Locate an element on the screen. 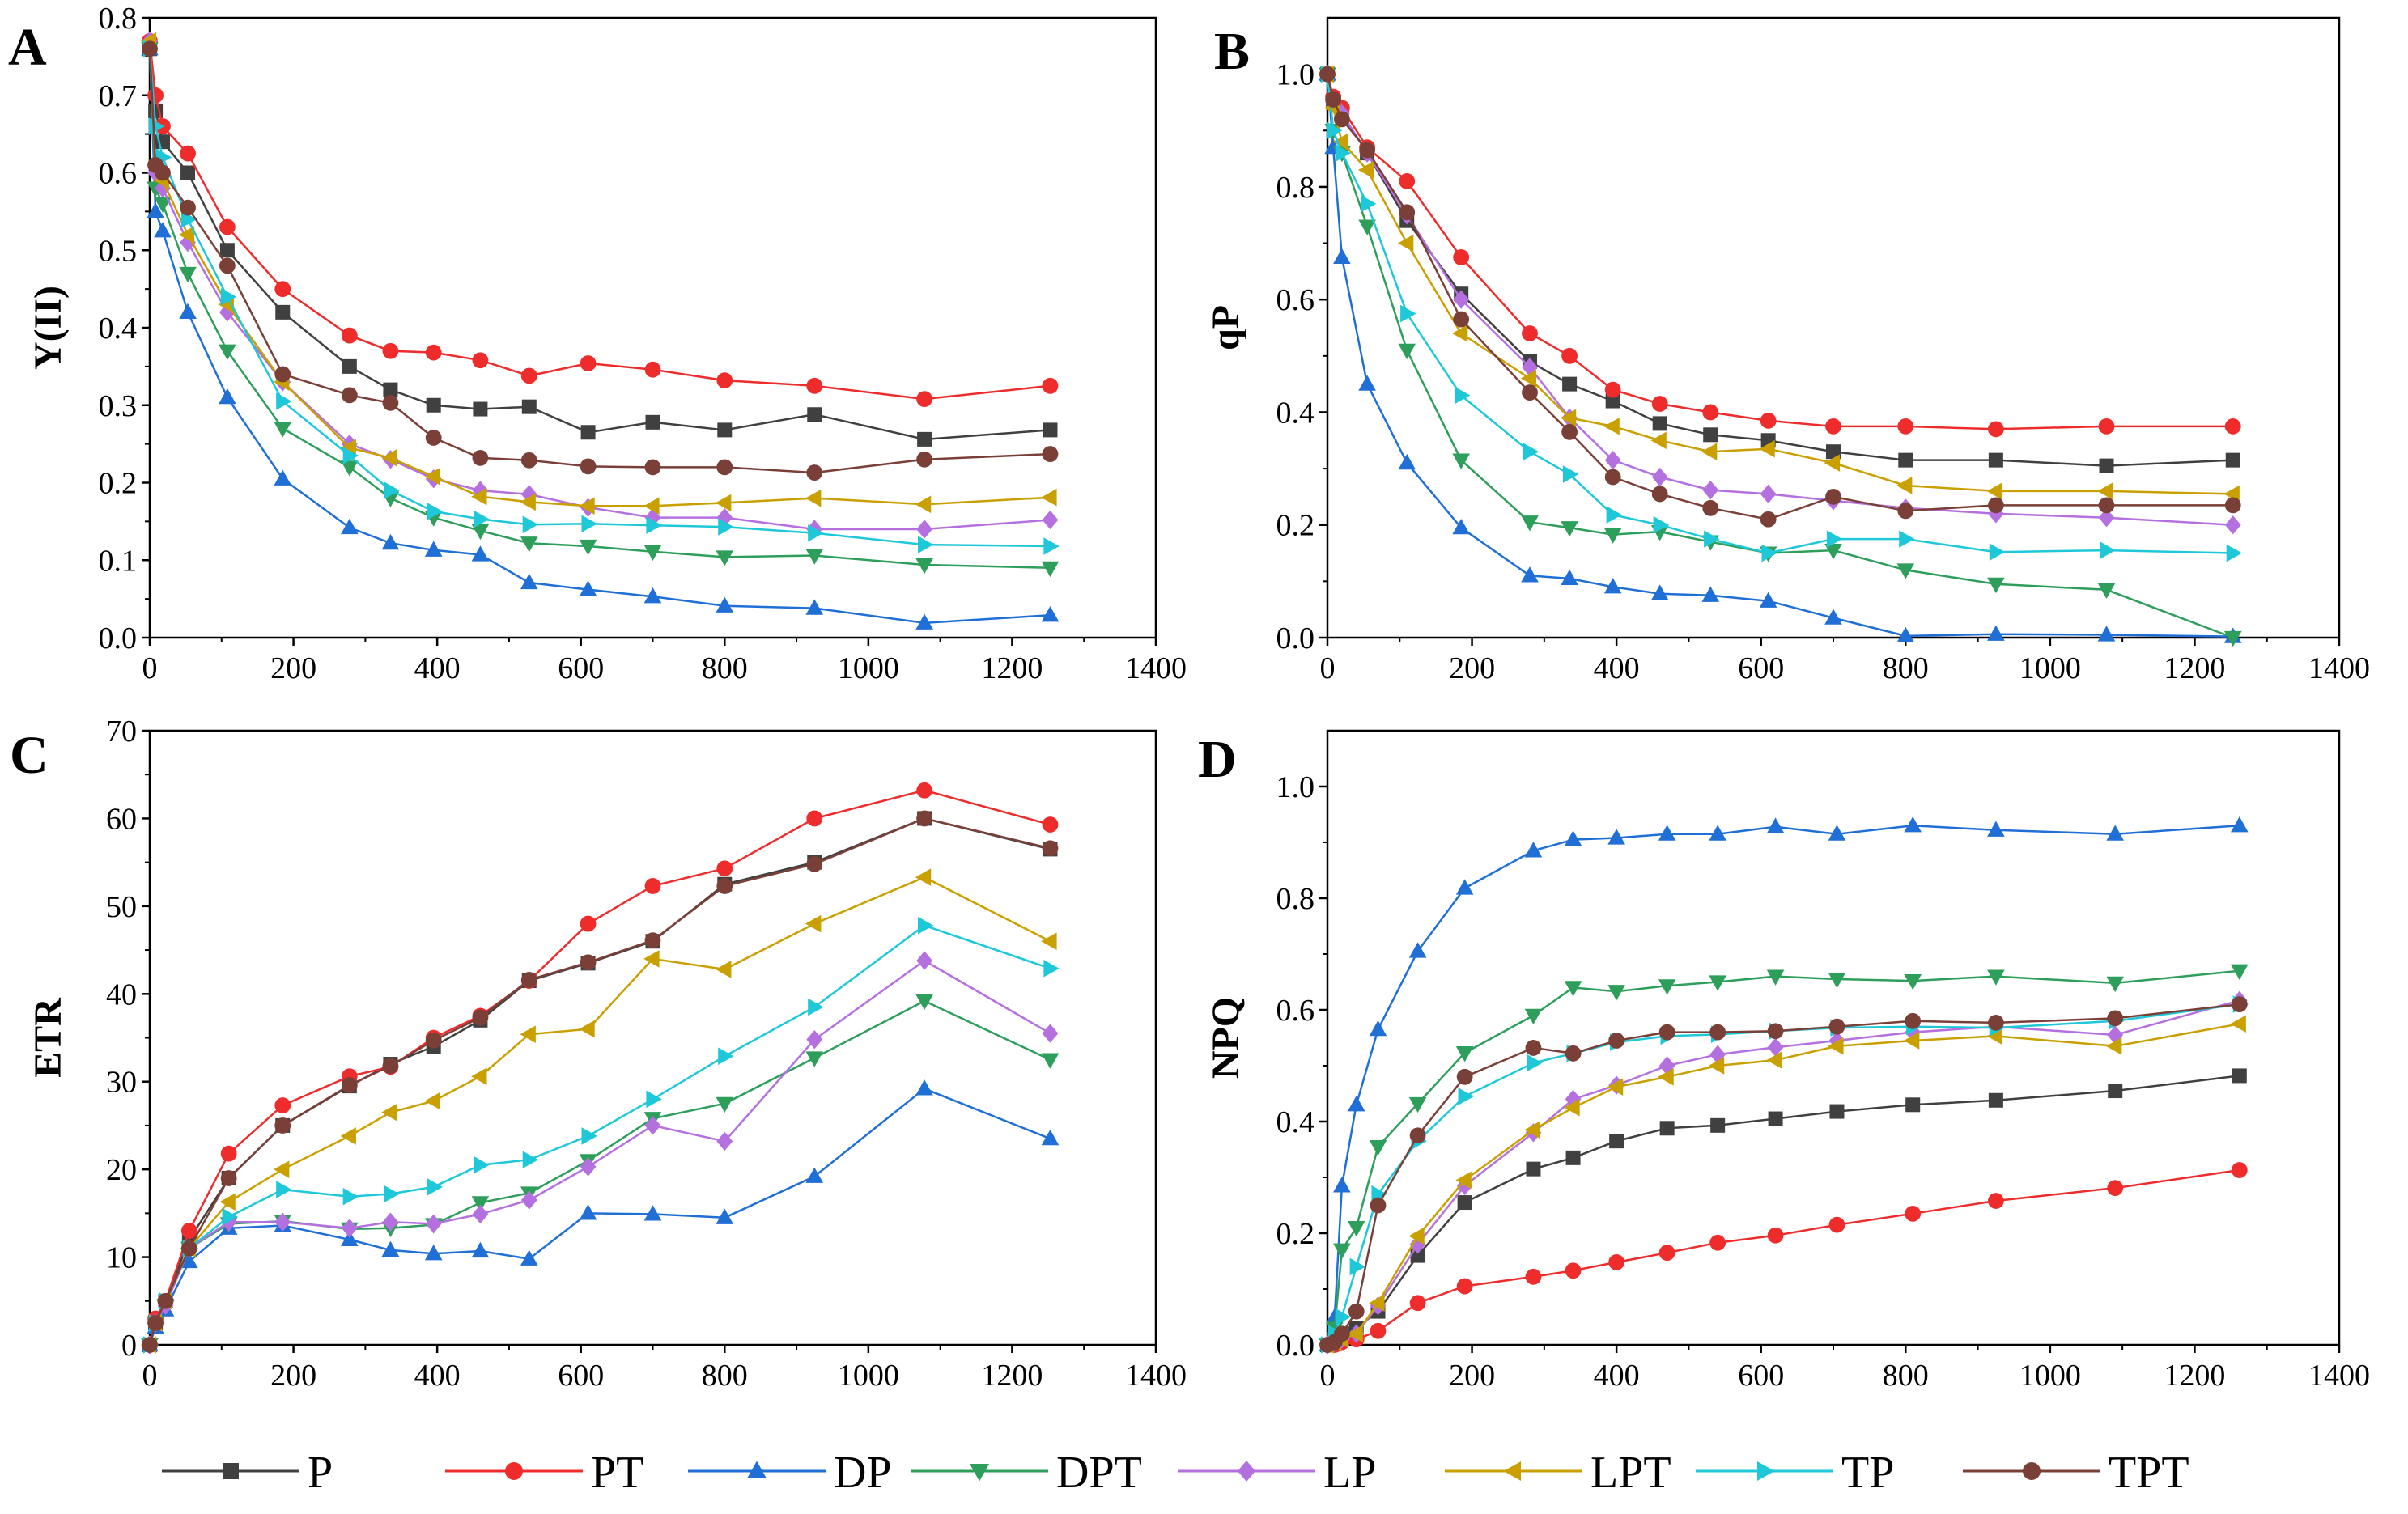 The image size is (2408, 1514). panel-d-y-tick-label: 0.6 is located at coordinates (1295, 1011).